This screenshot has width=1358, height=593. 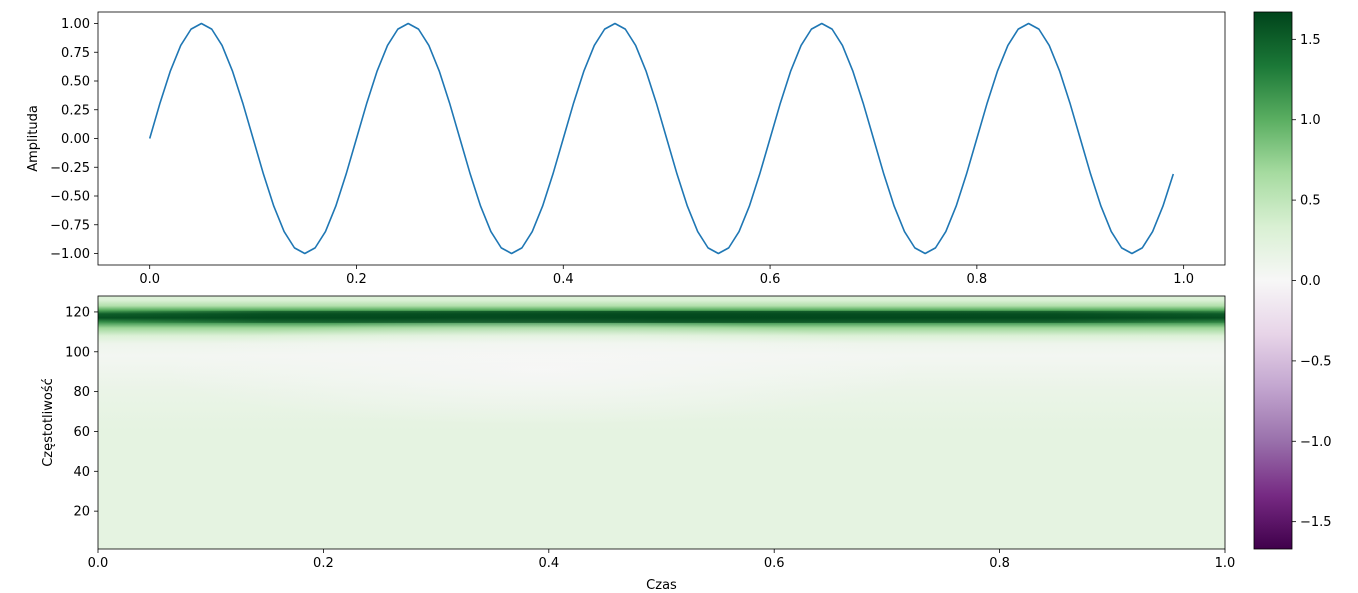 What do you see at coordinates (1310, 120) in the screenshot?
I see `colorbar-tick-label: 1.0` at bounding box center [1310, 120].